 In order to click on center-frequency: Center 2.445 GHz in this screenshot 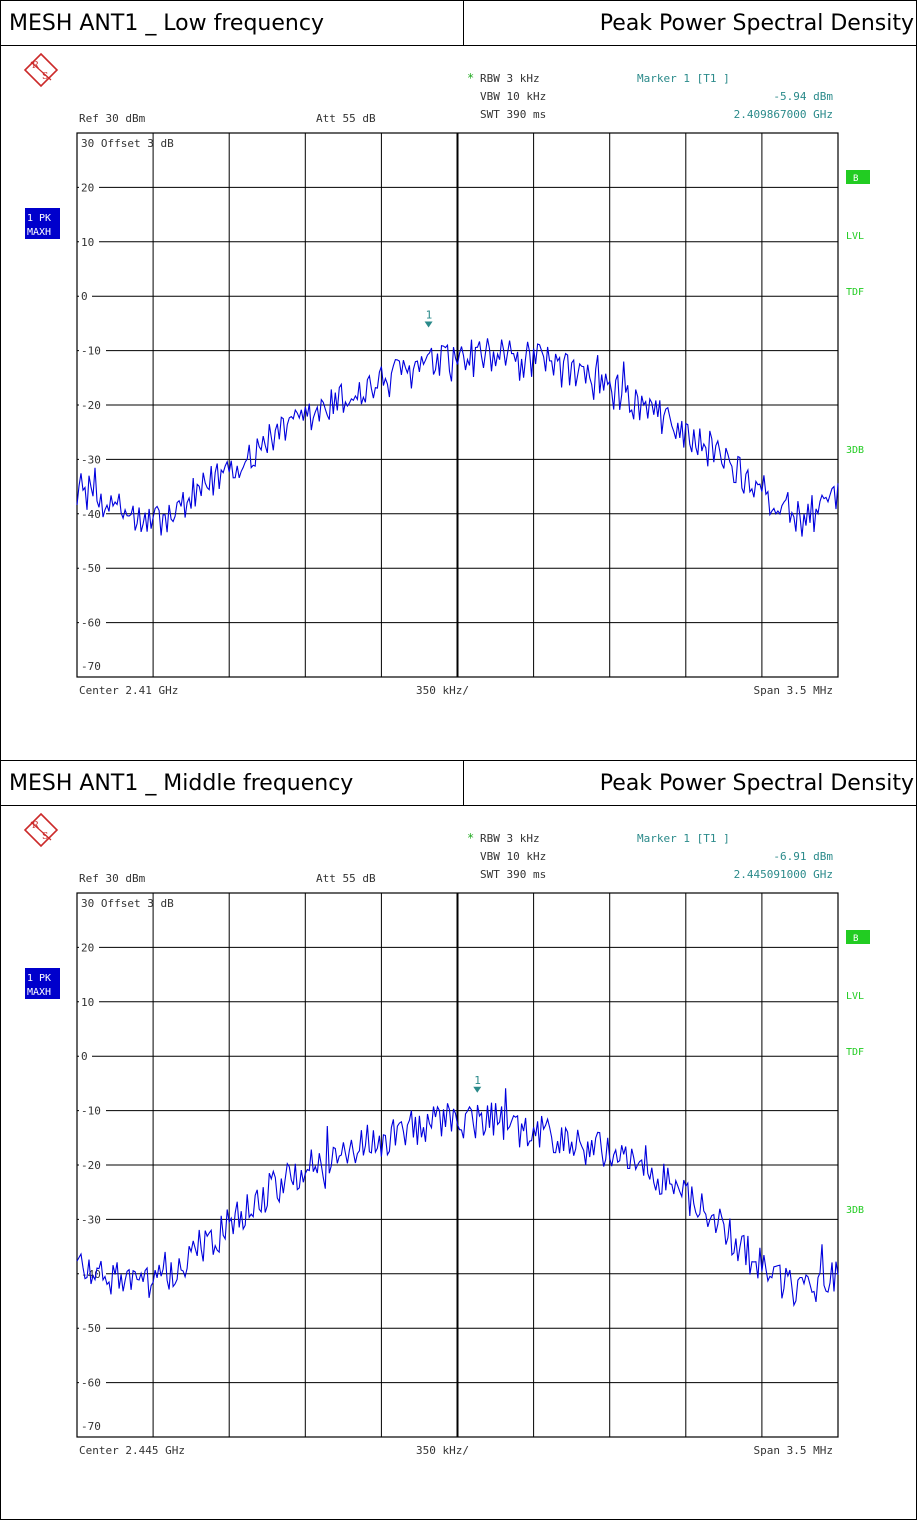, I will do `click(132, 1450)`.